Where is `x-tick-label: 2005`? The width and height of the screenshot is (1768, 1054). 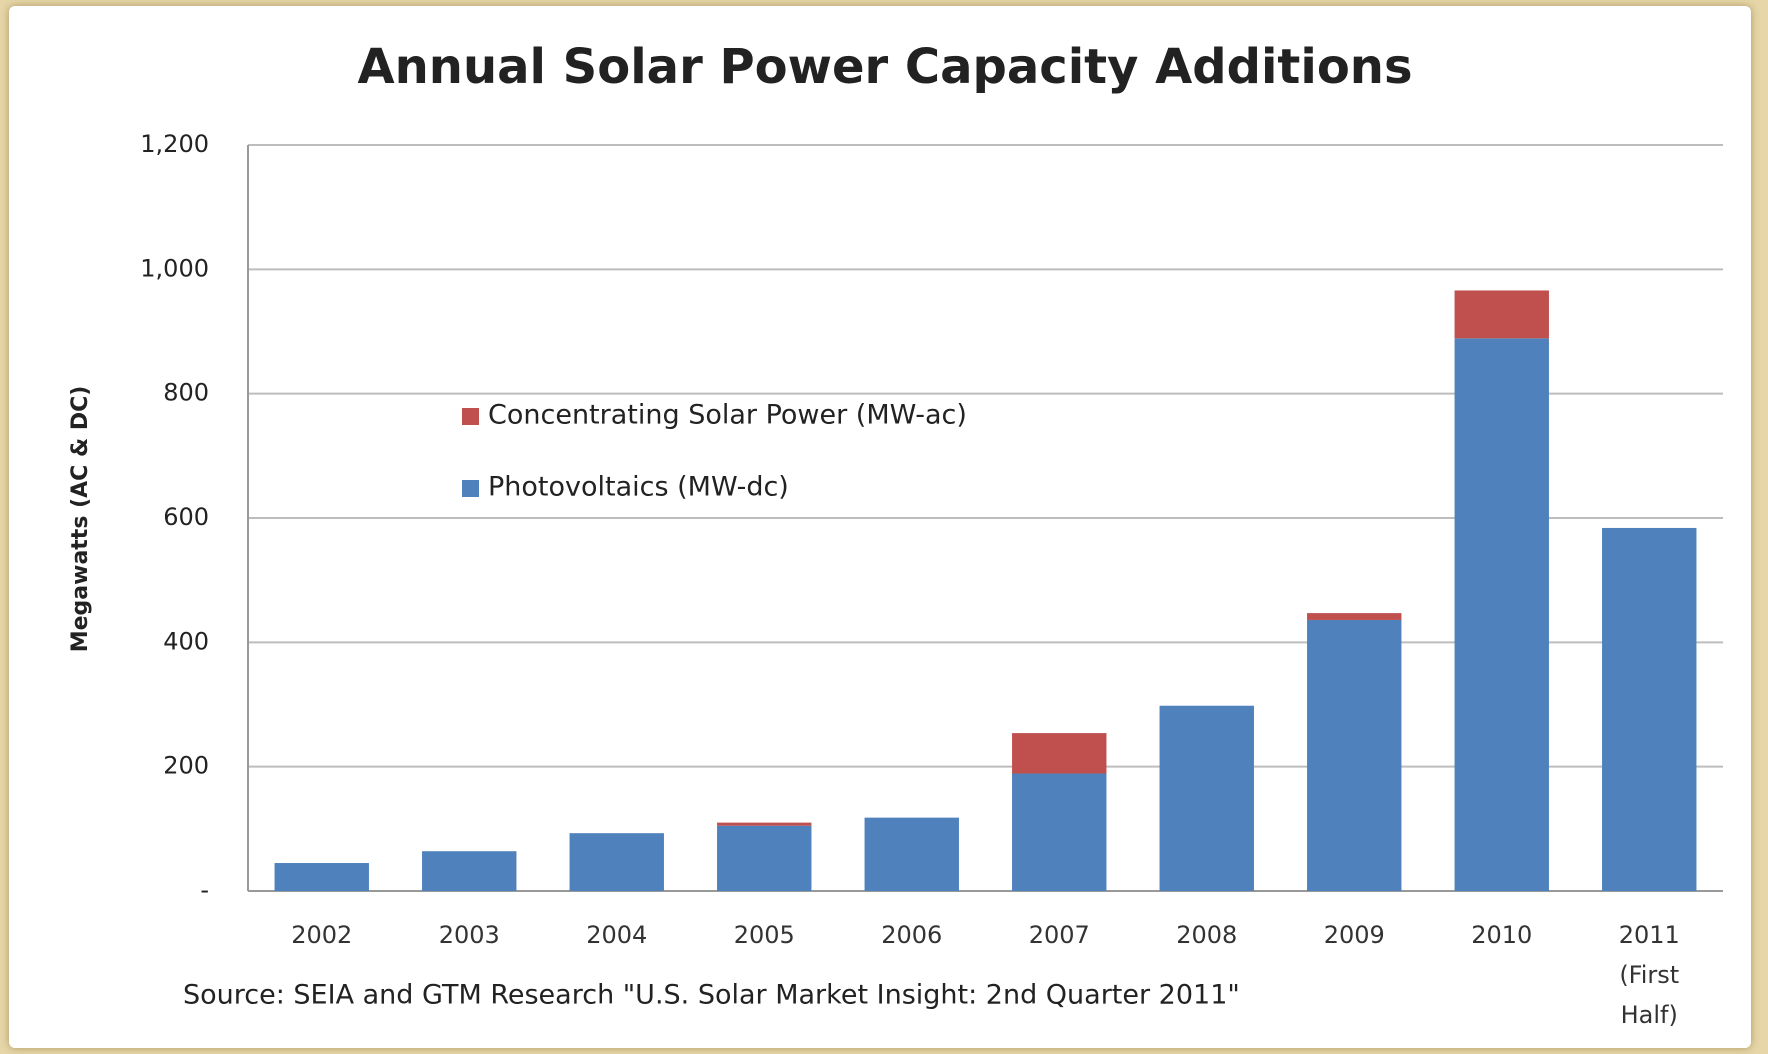
x-tick-label: 2005 is located at coordinates (764, 935).